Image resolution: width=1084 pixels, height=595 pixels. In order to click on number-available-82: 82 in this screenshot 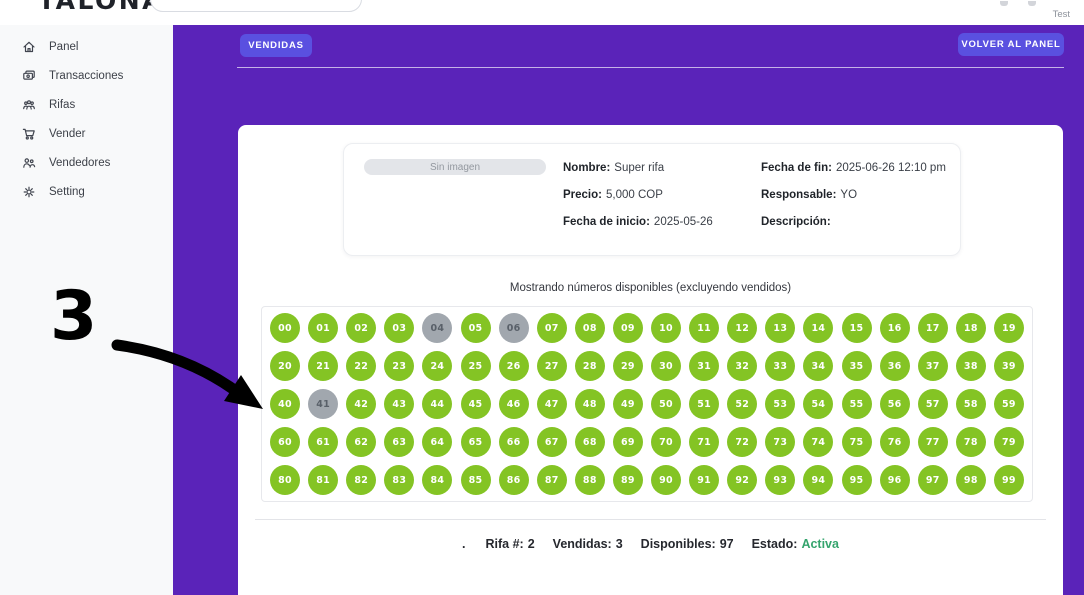, I will do `click(361, 480)`.